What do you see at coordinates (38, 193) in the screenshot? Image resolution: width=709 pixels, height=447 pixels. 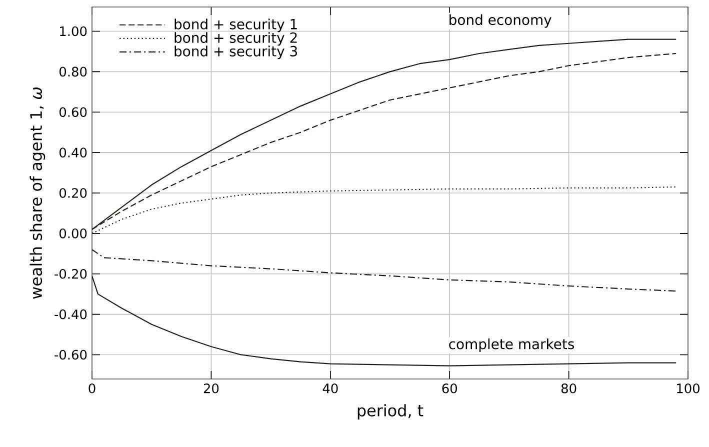 I see `y-axis-title: wealth share of agent 1, ω` at bounding box center [38, 193].